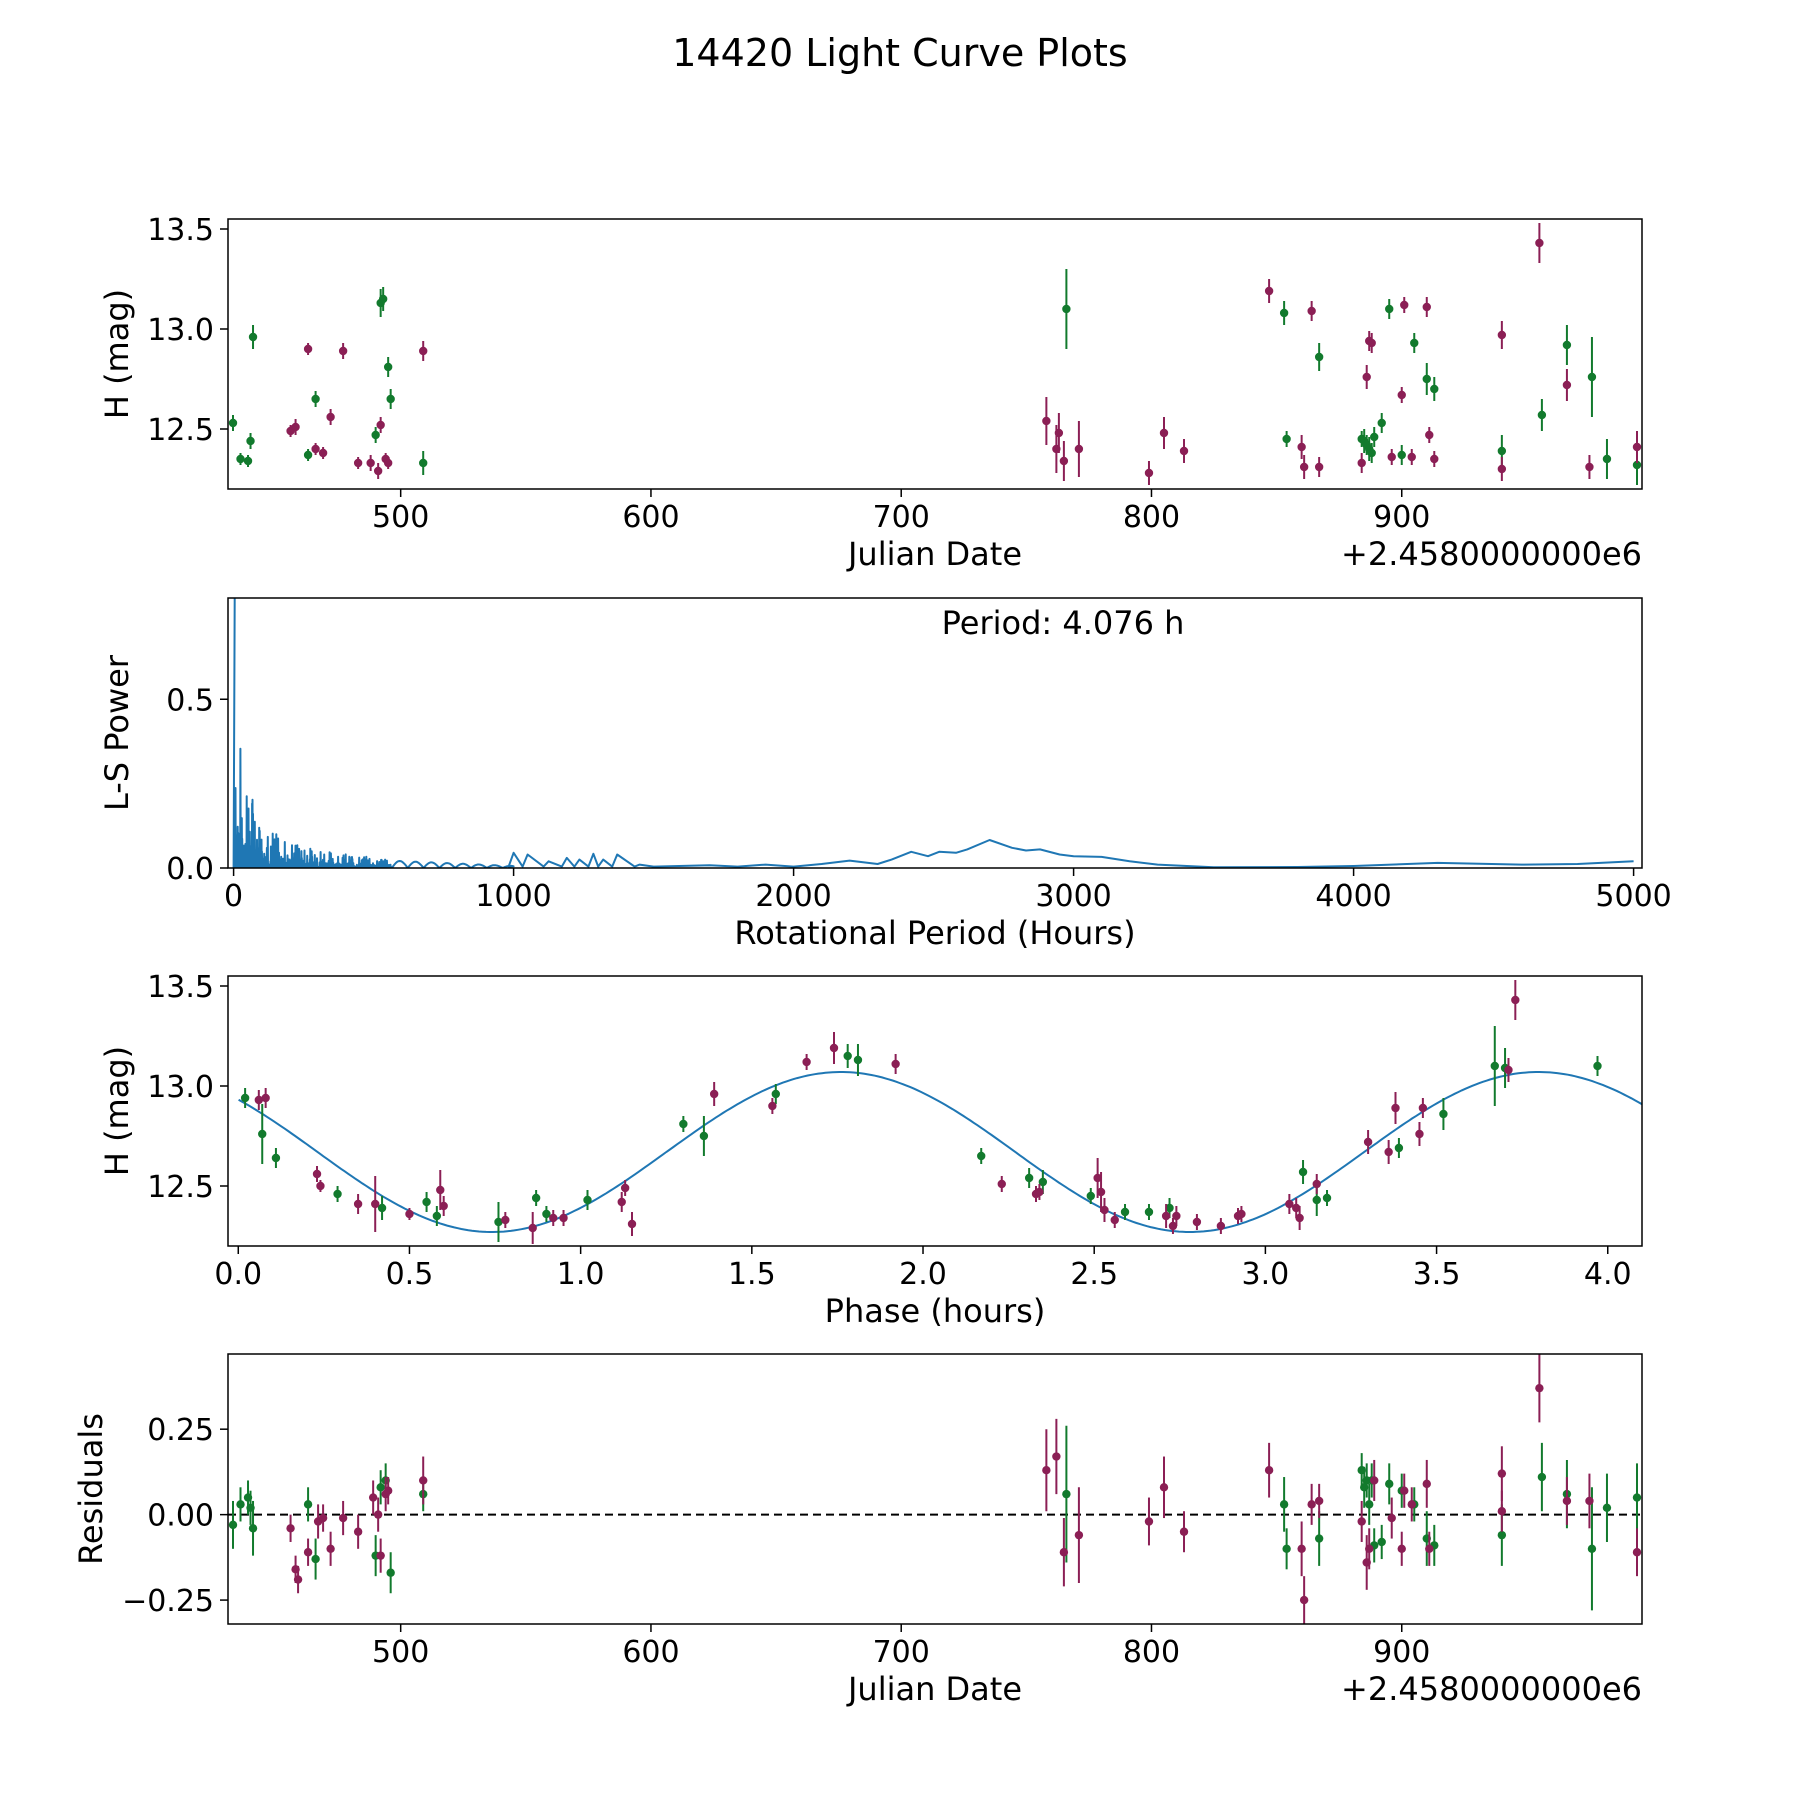 This screenshot has height=1800, width=1800. Describe the element at coordinates (117, 732) in the screenshot. I see `periodogram-ylabel: L-S Power` at that location.